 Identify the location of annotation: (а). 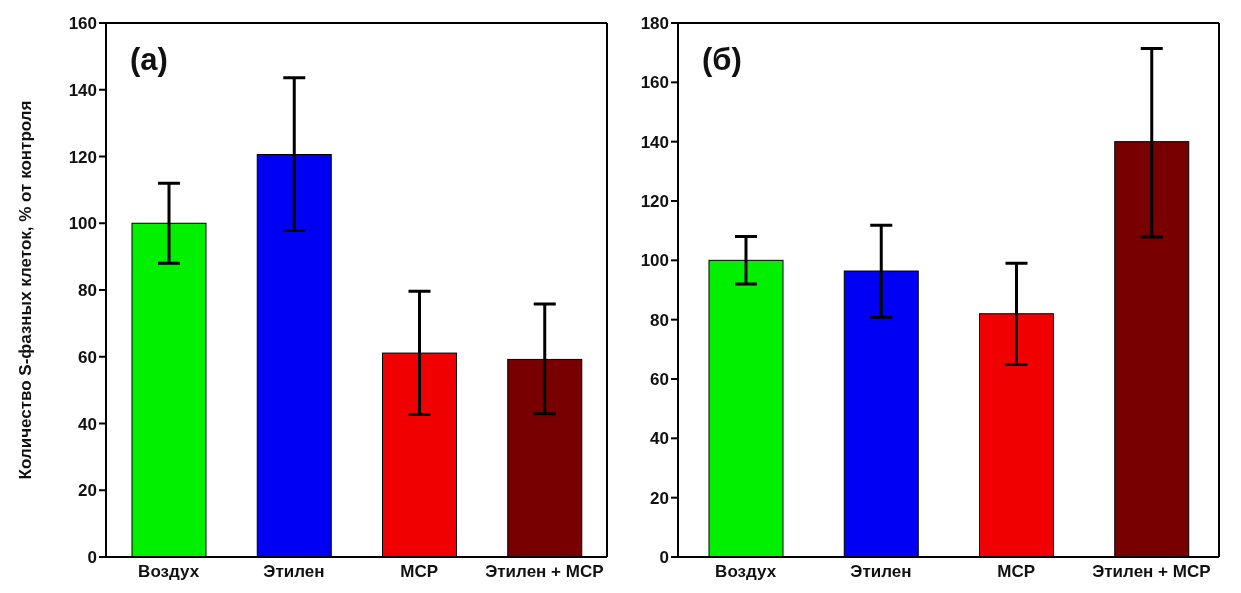
(149, 60).